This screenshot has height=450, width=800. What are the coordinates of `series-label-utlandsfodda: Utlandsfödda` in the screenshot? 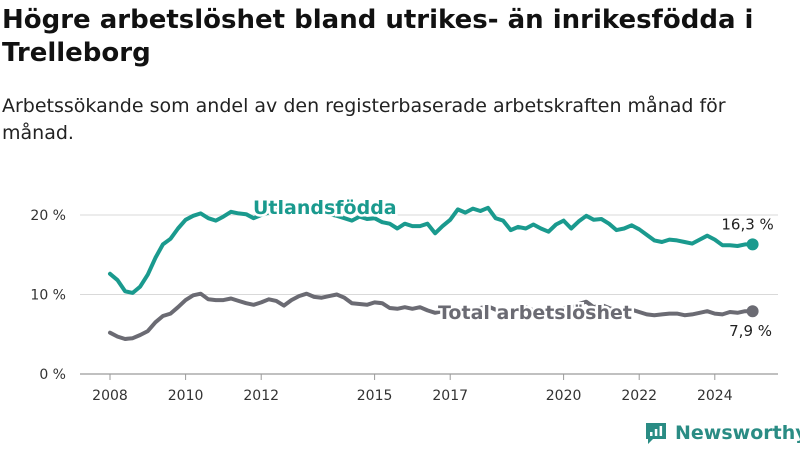 It's located at (325, 208).